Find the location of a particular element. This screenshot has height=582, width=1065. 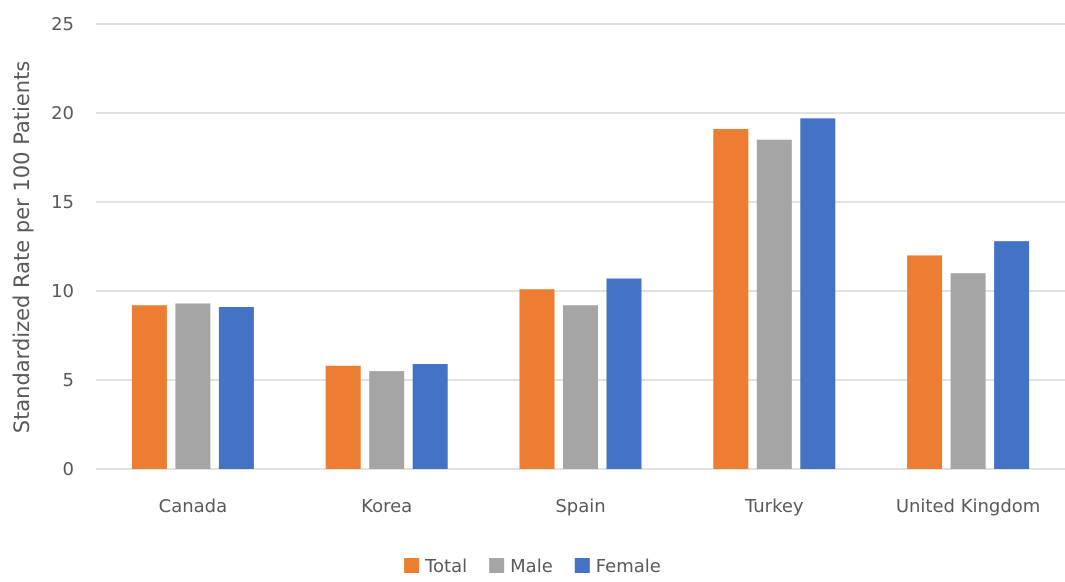

x-tick-label: Korea is located at coordinates (386, 506).